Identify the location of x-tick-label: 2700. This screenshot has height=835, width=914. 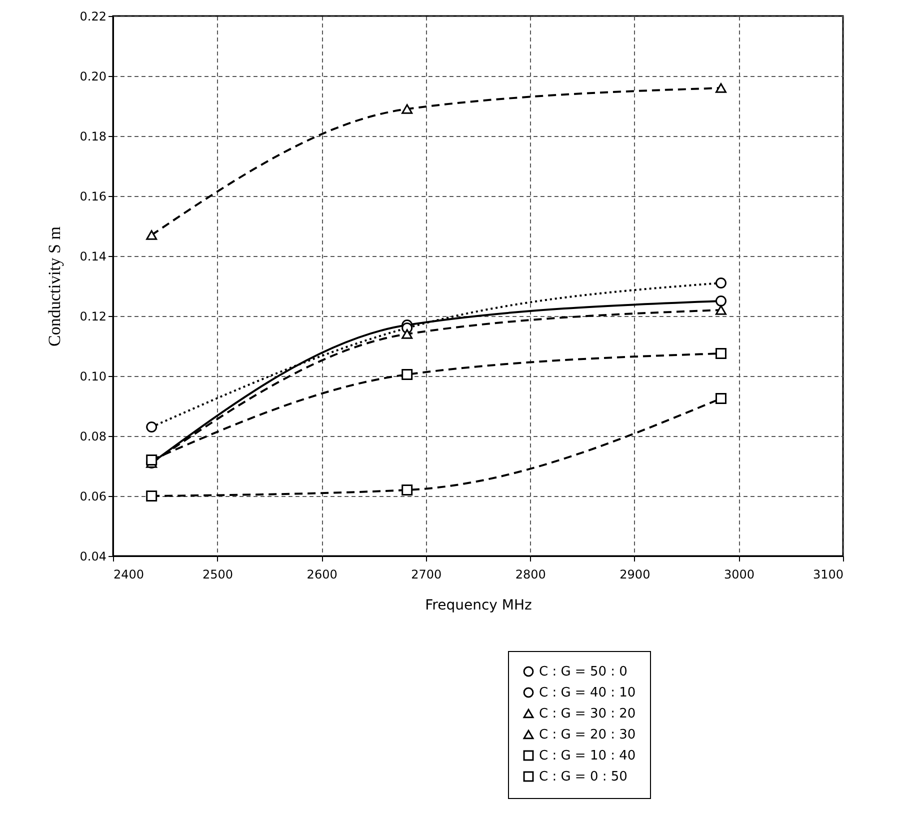
(426, 575).